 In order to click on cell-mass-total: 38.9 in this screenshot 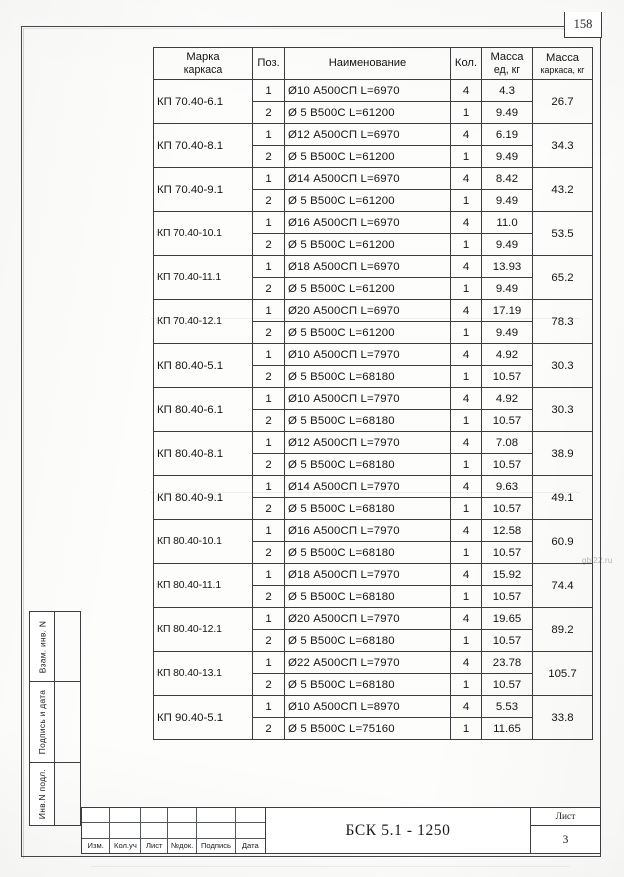, I will do `click(562, 454)`.